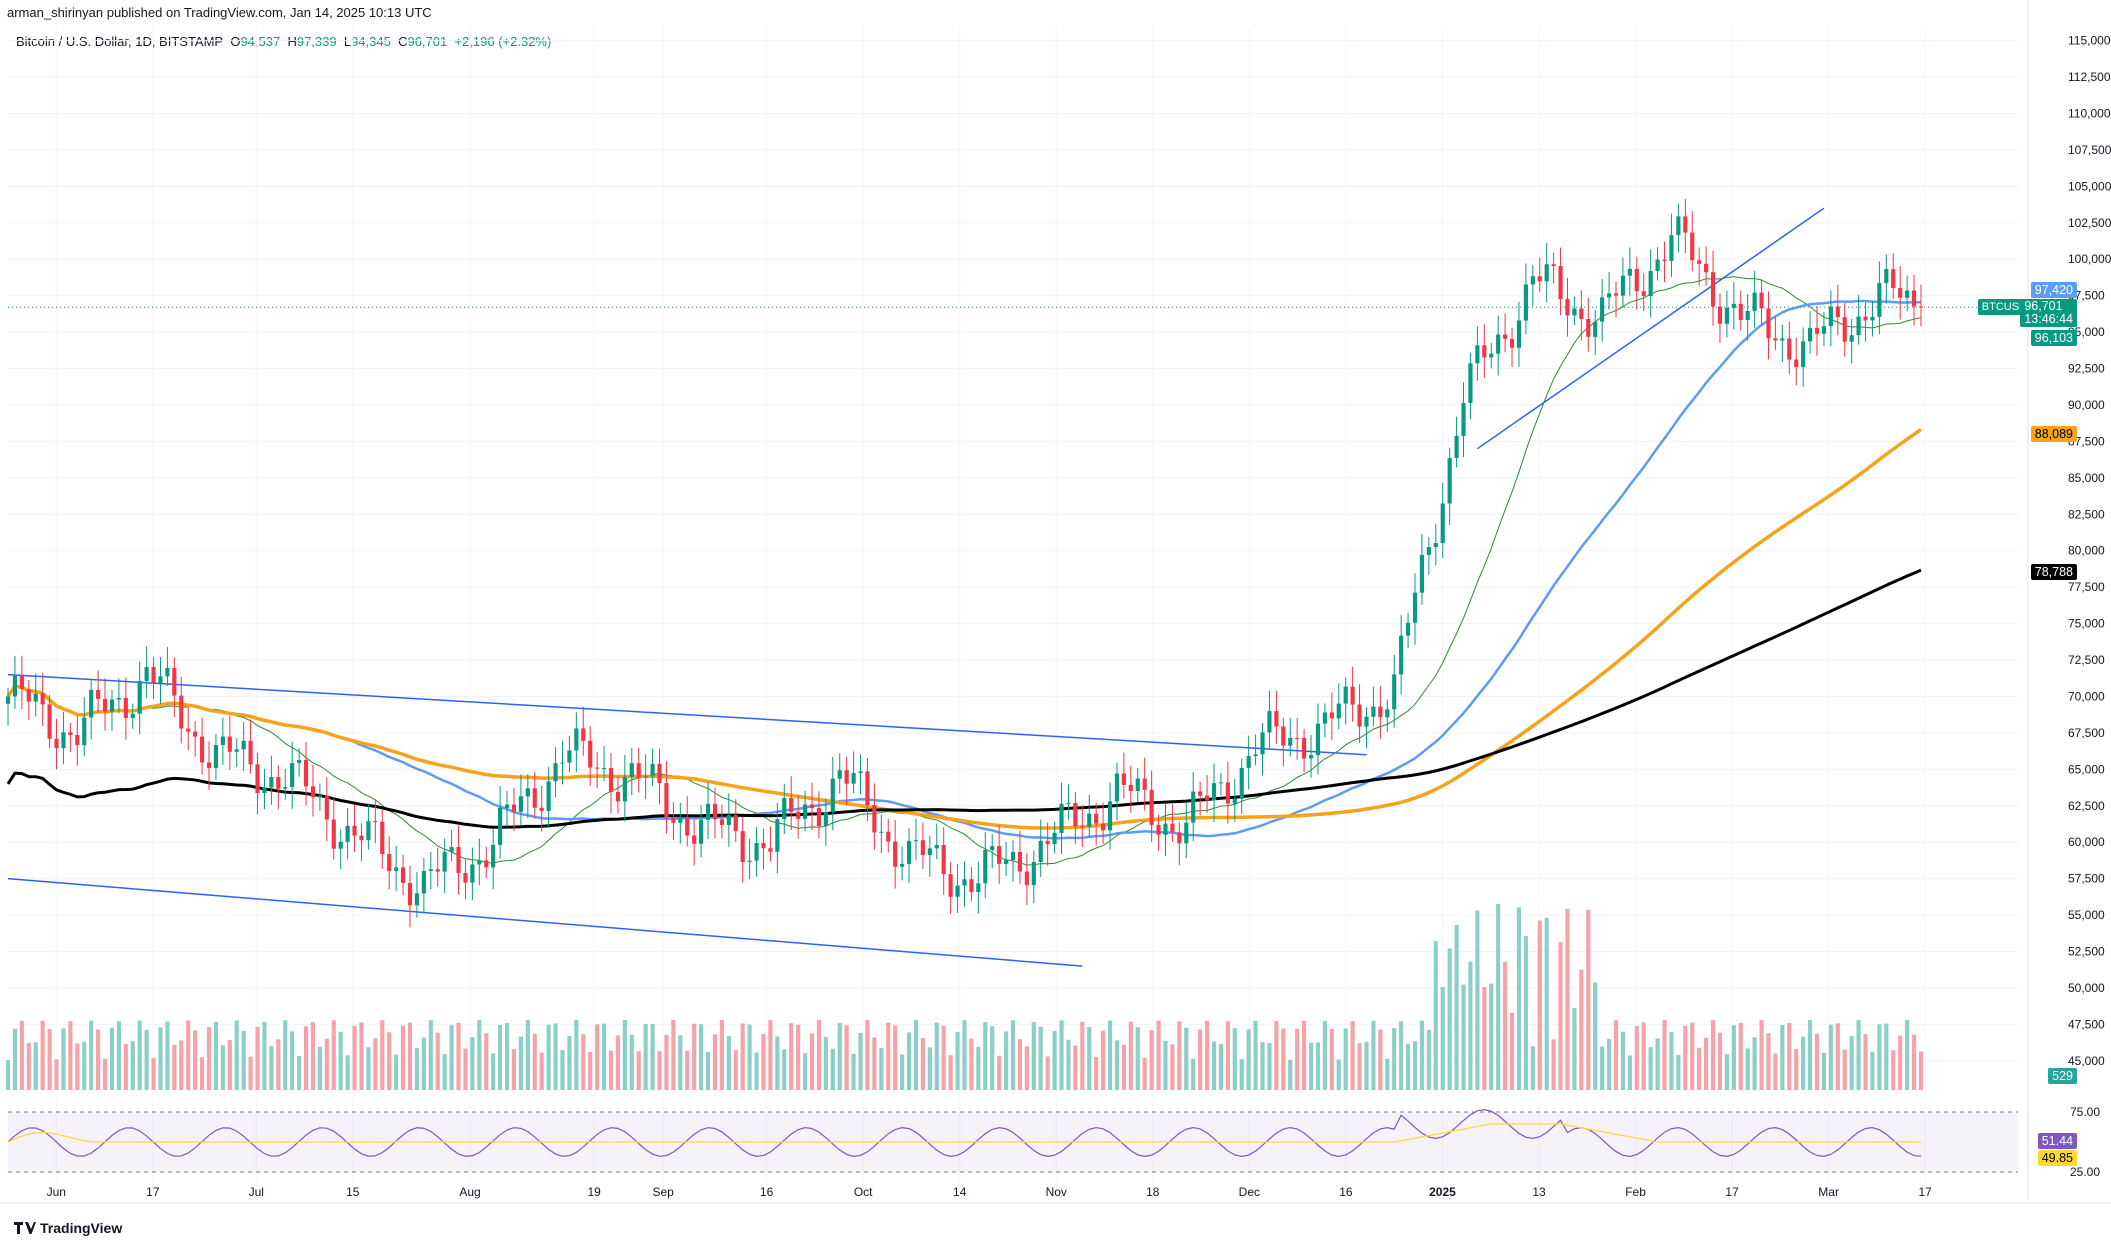  Describe the element at coordinates (2089, 150) in the screenshot. I see `price-tick-label: 107,500` at that location.